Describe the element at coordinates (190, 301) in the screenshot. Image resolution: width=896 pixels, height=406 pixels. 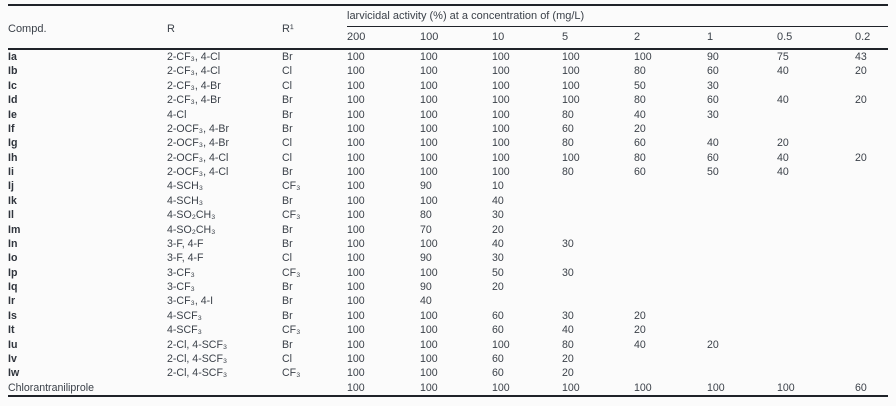
I see `cell-r: 3-CF₃, 4-I` at that location.